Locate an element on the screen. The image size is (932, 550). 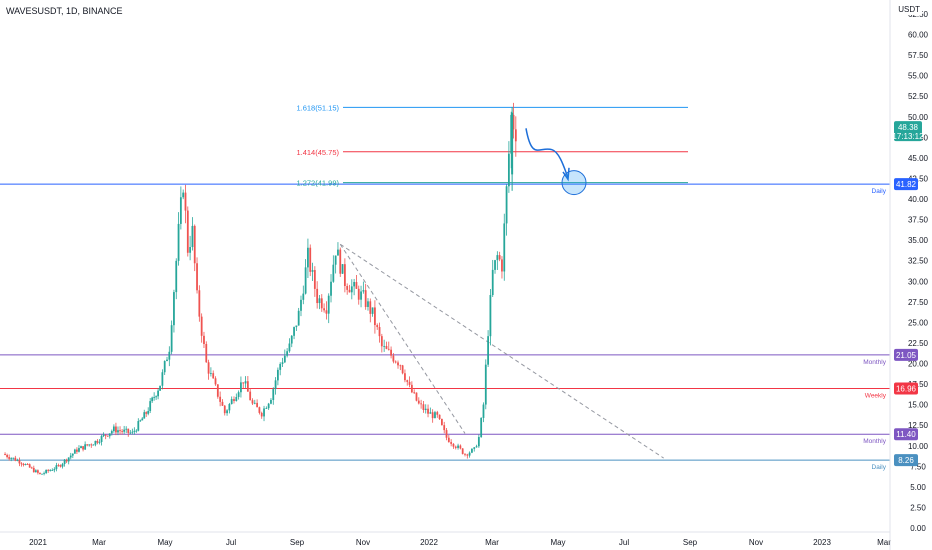
x-tick-label: 2021 is located at coordinates (38, 542).